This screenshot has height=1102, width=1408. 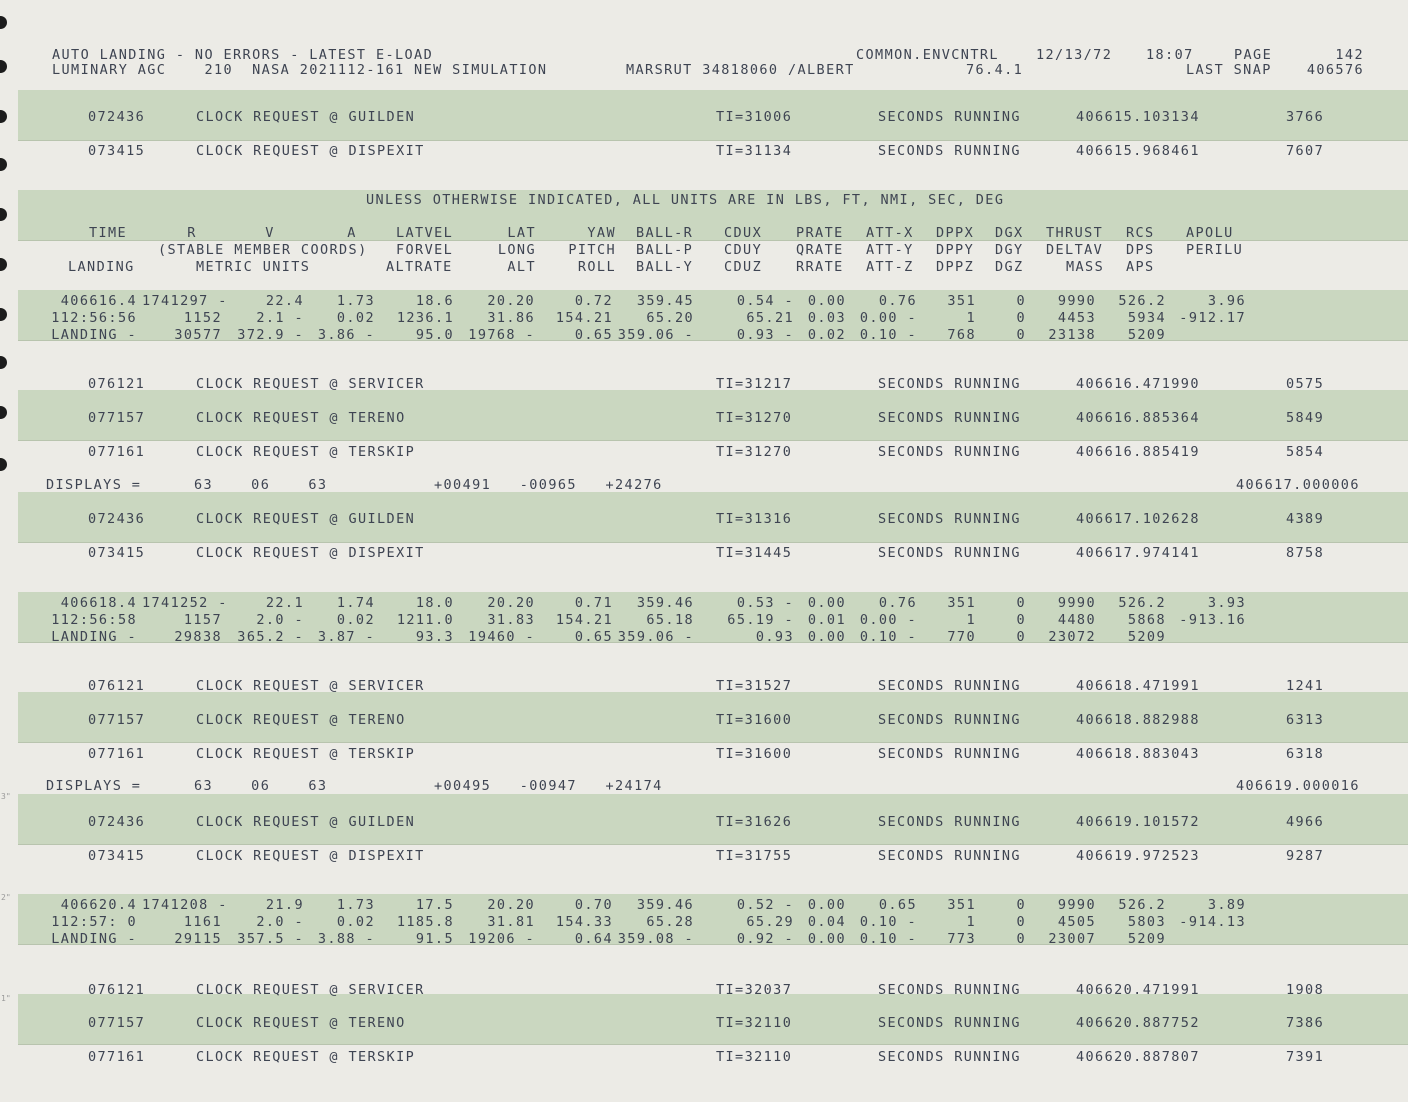 I want to click on clock-code: 6318, so click(x=1305, y=754).